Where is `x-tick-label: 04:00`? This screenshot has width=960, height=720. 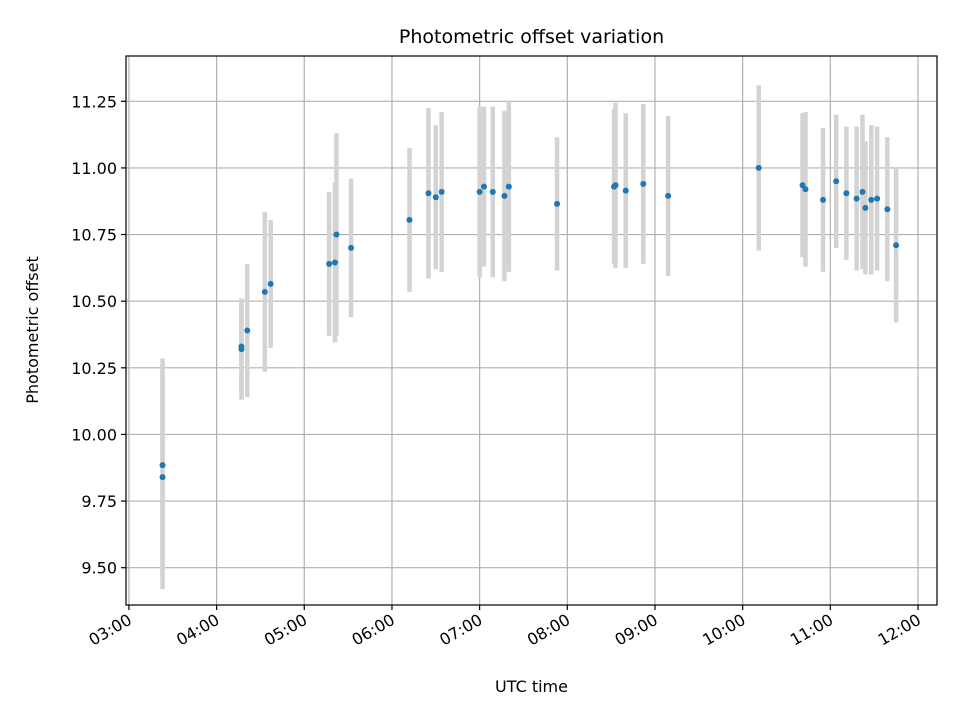
x-tick-label: 04:00 is located at coordinates (197, 630).